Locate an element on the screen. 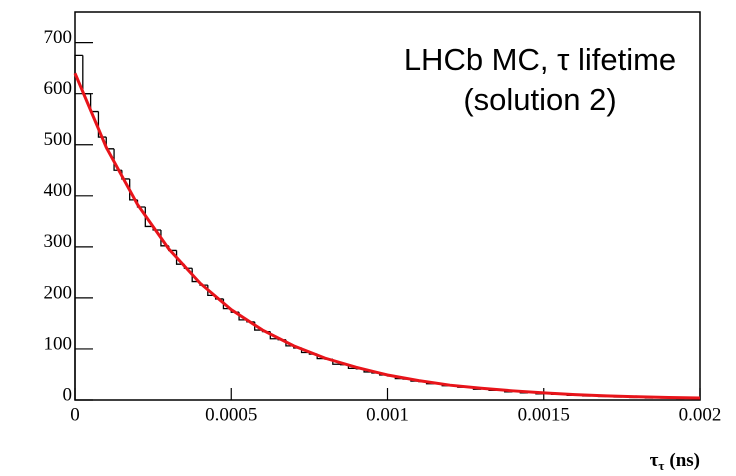 The image size is (736, 476). x-tick-label: 0.0005 is located at coordinates (231, 414).